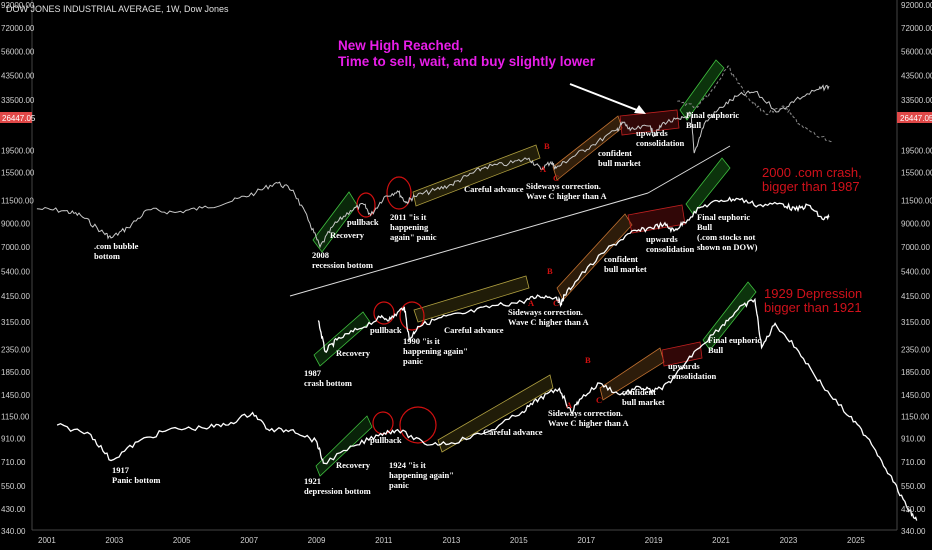 The image size is (932, 550). Describe the element at coordinates (386, 330) in the screenshot. I see `annot-pullback-mid: pullback` at that location.